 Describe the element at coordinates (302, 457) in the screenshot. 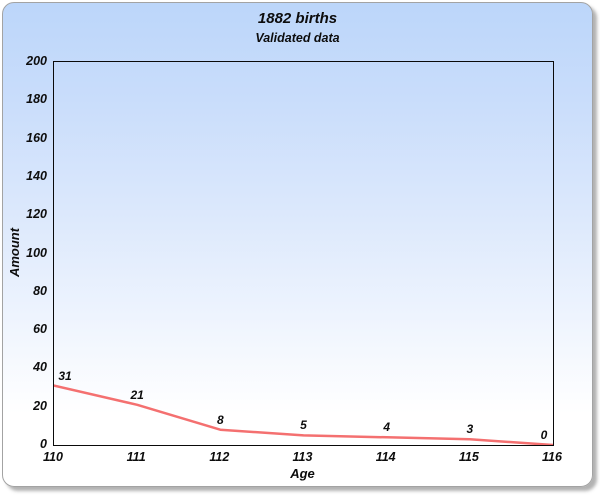

I see `x-tick-label: 113` at that location.